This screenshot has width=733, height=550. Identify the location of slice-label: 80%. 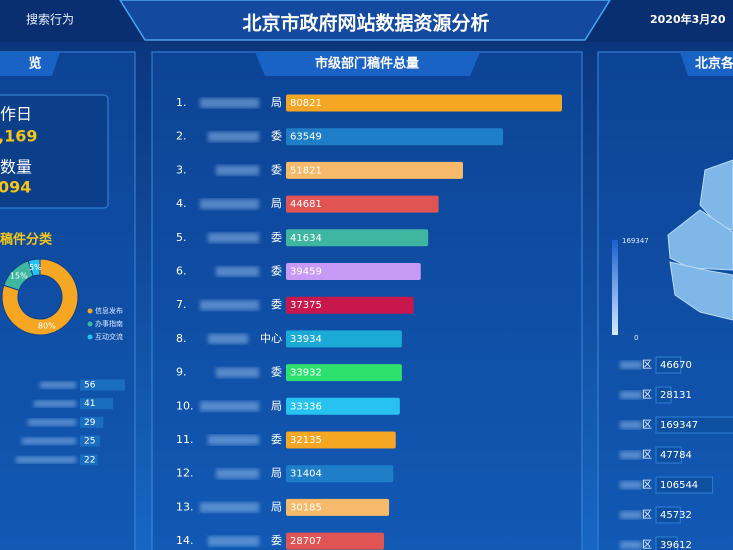
(47, 326).